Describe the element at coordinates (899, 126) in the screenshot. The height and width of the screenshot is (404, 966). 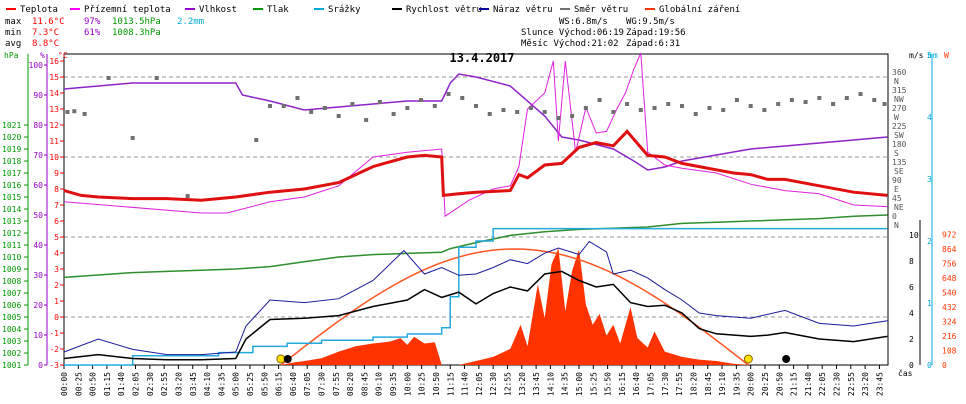
I see `wind-dir-tick-deg: 225` at that location.